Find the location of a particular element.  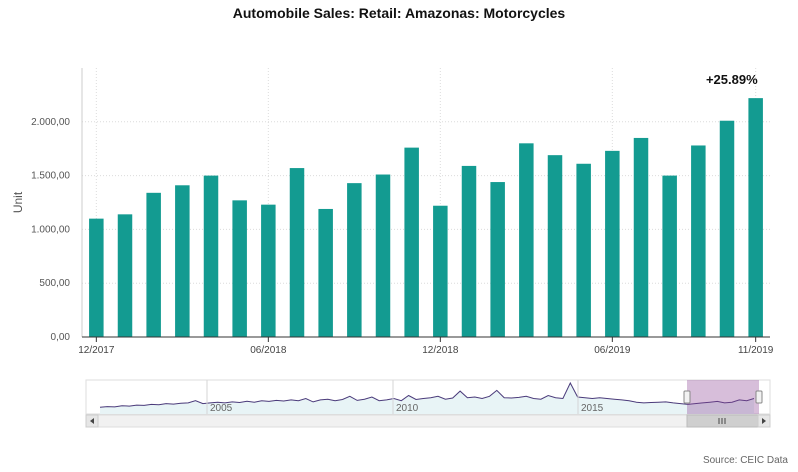

navigator-year-label: 2010 is located at coordinates (407, 408).